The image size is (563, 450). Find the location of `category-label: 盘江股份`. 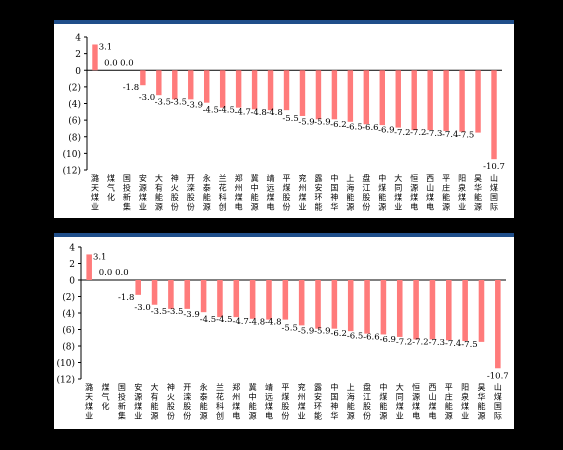

category-label: 盘江股份 is located at coordinates (366, 192).